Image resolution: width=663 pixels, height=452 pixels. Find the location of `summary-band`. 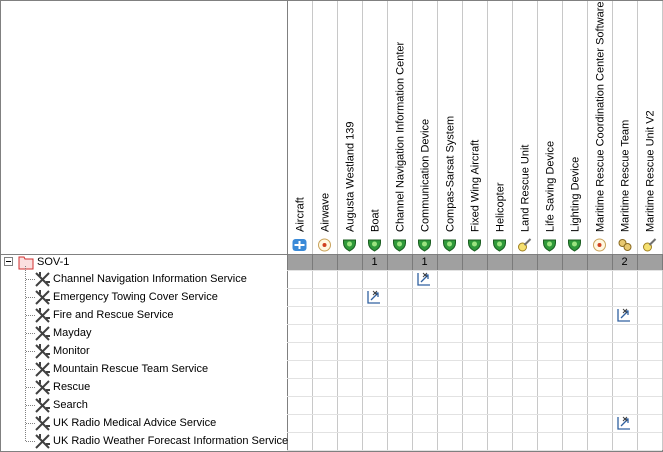

summary-band is located at coordinates (475, 262).